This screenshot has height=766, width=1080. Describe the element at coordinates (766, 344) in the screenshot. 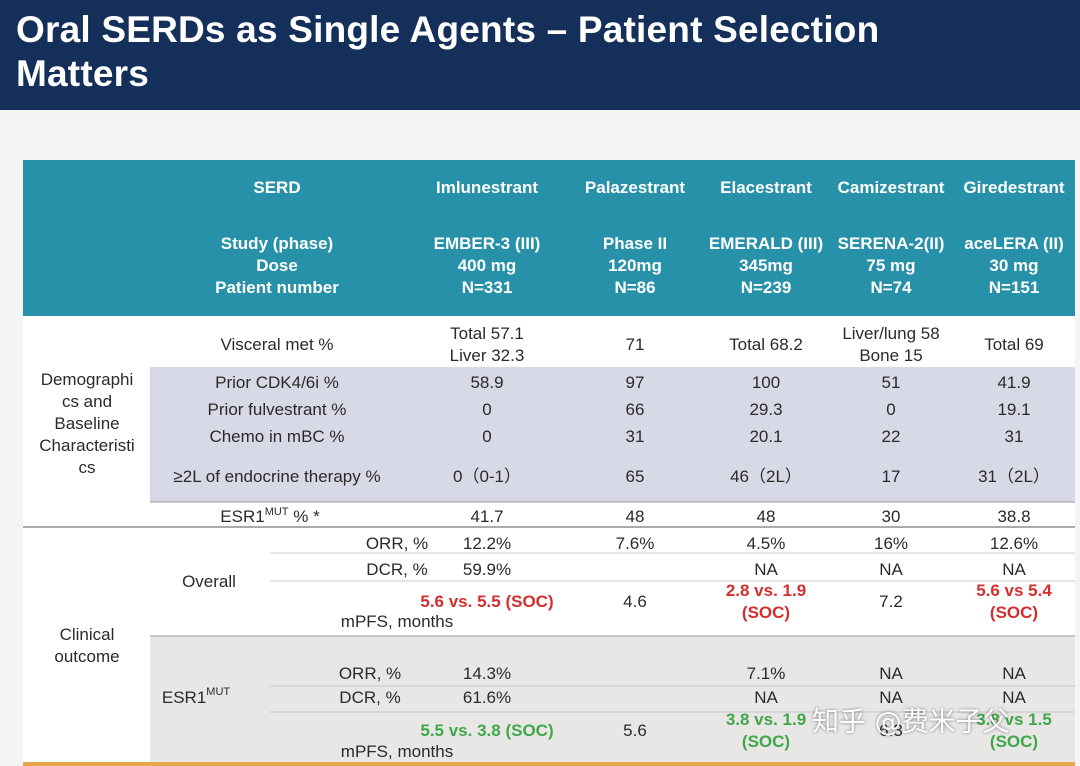

I see `cell-visceral: Total 68.2` at that location.